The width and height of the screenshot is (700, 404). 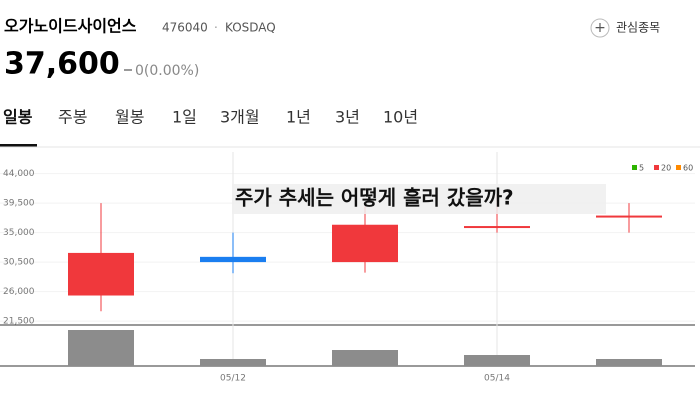 I want to click on tab: 3년, so click(x=347, y=117).